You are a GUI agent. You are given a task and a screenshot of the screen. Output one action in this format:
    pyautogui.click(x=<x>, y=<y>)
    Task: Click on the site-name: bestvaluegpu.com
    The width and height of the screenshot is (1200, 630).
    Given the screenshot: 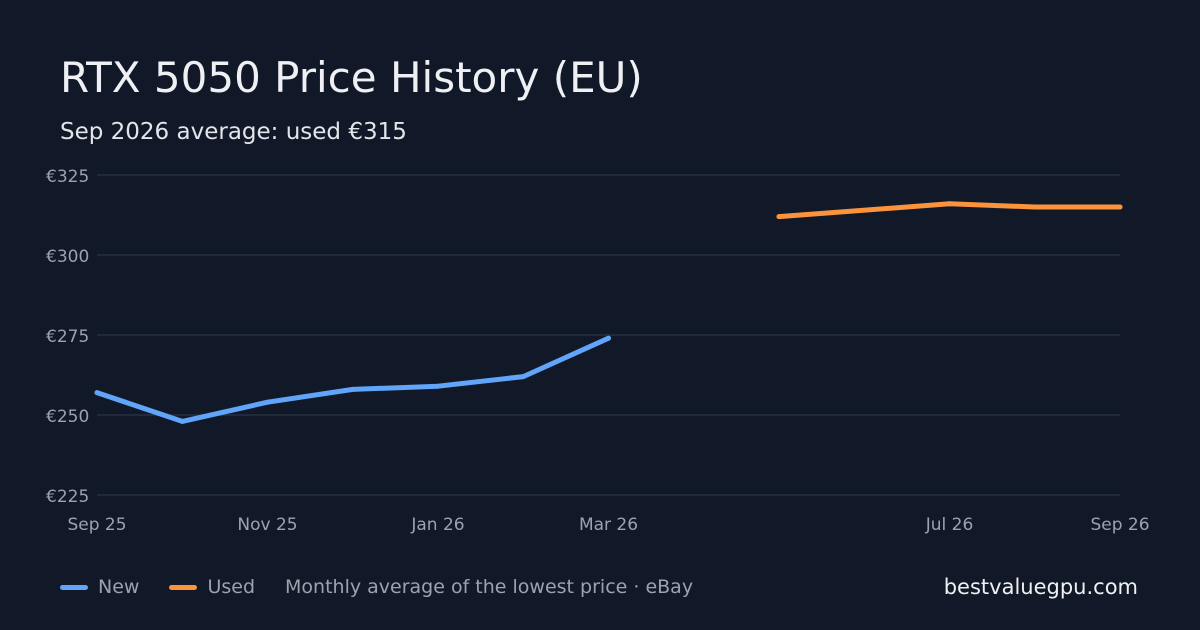 What is the action you would take?
    pyautogui.click(x=1040, y=587)
    